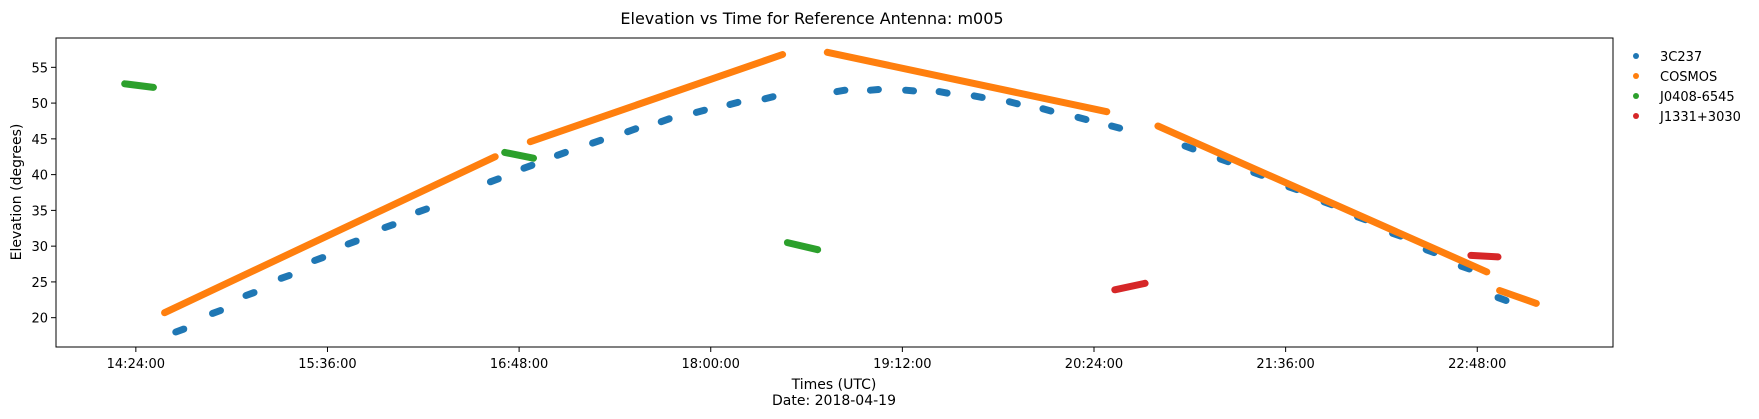 Image resolution: width=1759 pixels, height=419 pixels. I want to click on y-tick-label-4: 40, so click(39, 176).